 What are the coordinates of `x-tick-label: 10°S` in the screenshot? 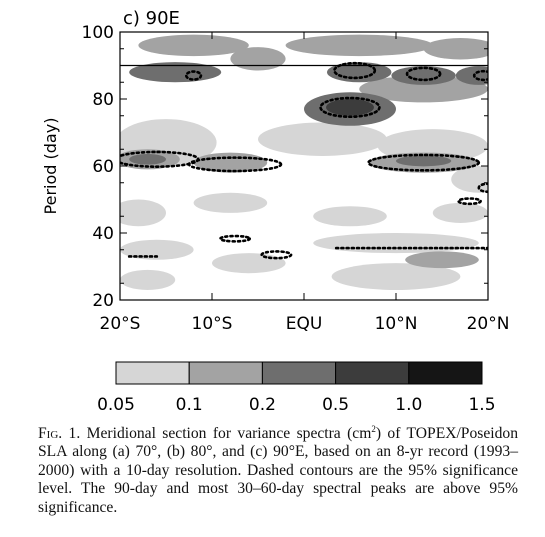 It's located at (212, 324).